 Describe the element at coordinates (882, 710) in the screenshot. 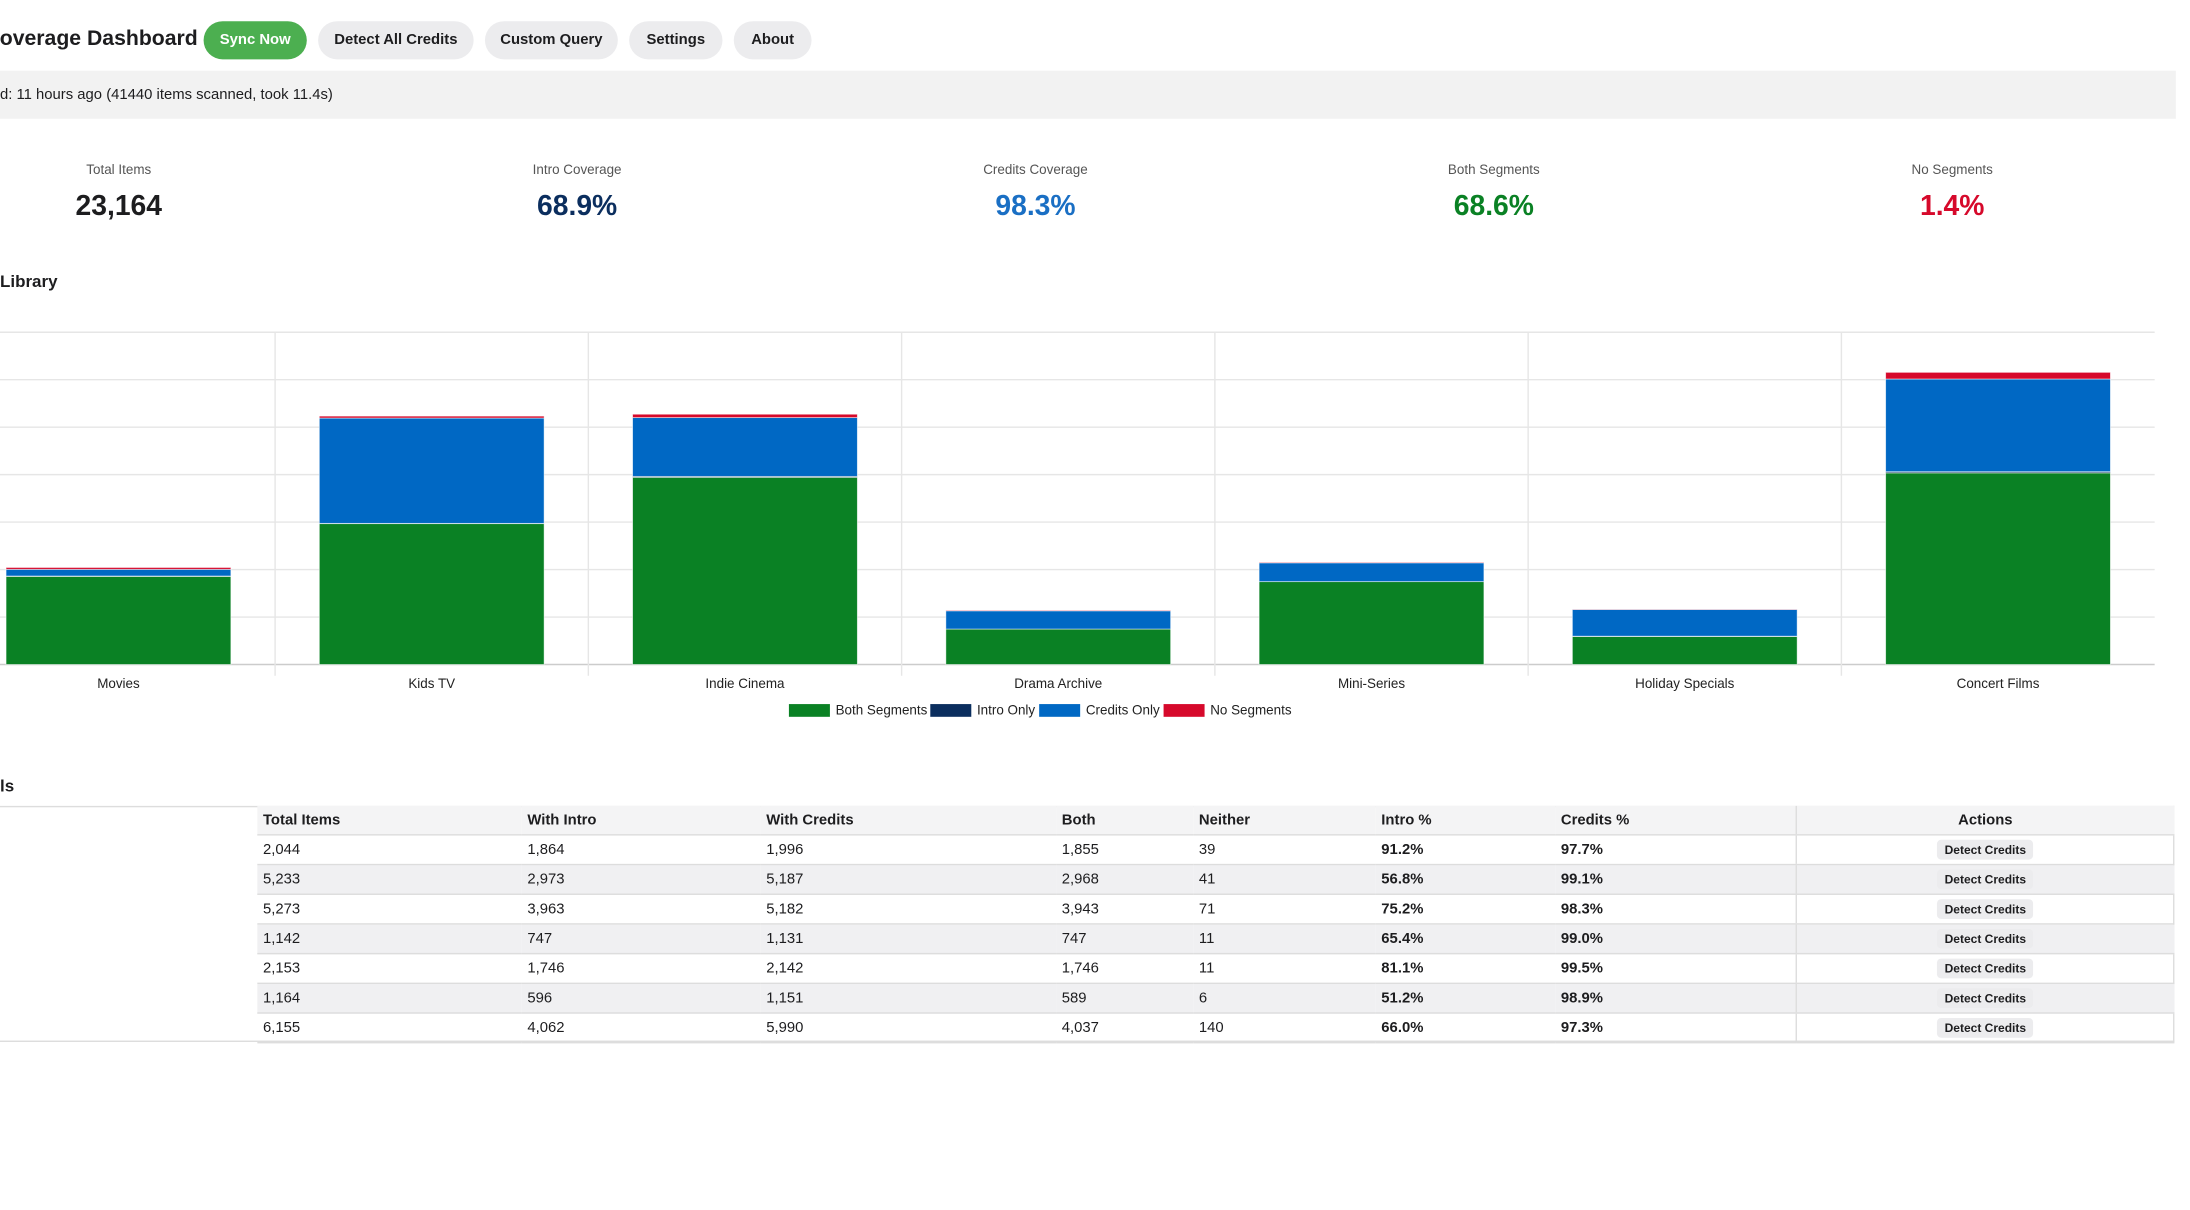

I see `legend-label: Both Segments` at that location.